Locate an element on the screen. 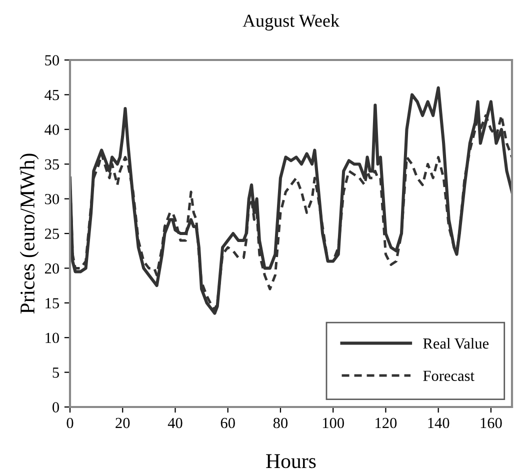  y-tick-label: 10 is located at coordinates (52, 338).